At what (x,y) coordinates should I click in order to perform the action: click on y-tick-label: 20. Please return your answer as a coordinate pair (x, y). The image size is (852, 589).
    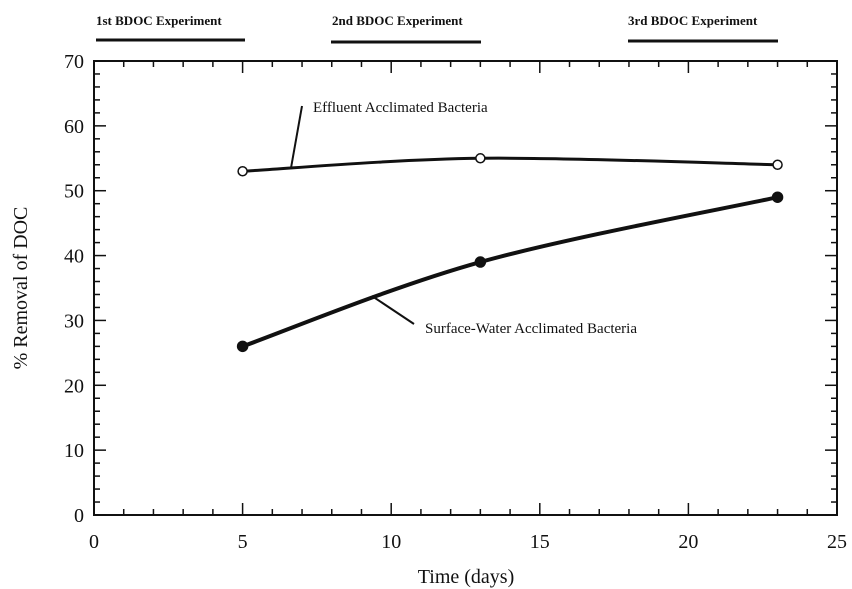
    Looking at the image, I should click on (74, 386).